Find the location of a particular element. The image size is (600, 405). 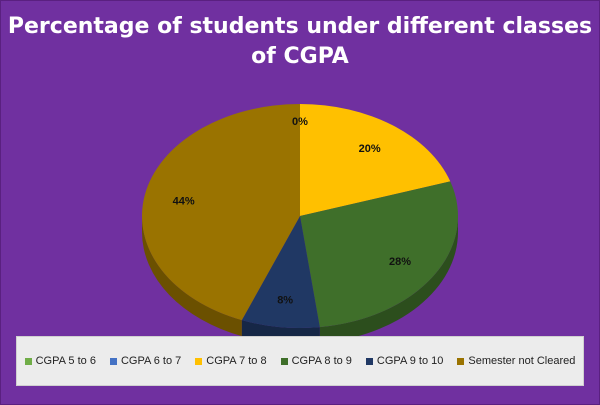

legend-item-cgpa-7-to-8: CGPA 7 to 8 is located at coordinates (231, 361).